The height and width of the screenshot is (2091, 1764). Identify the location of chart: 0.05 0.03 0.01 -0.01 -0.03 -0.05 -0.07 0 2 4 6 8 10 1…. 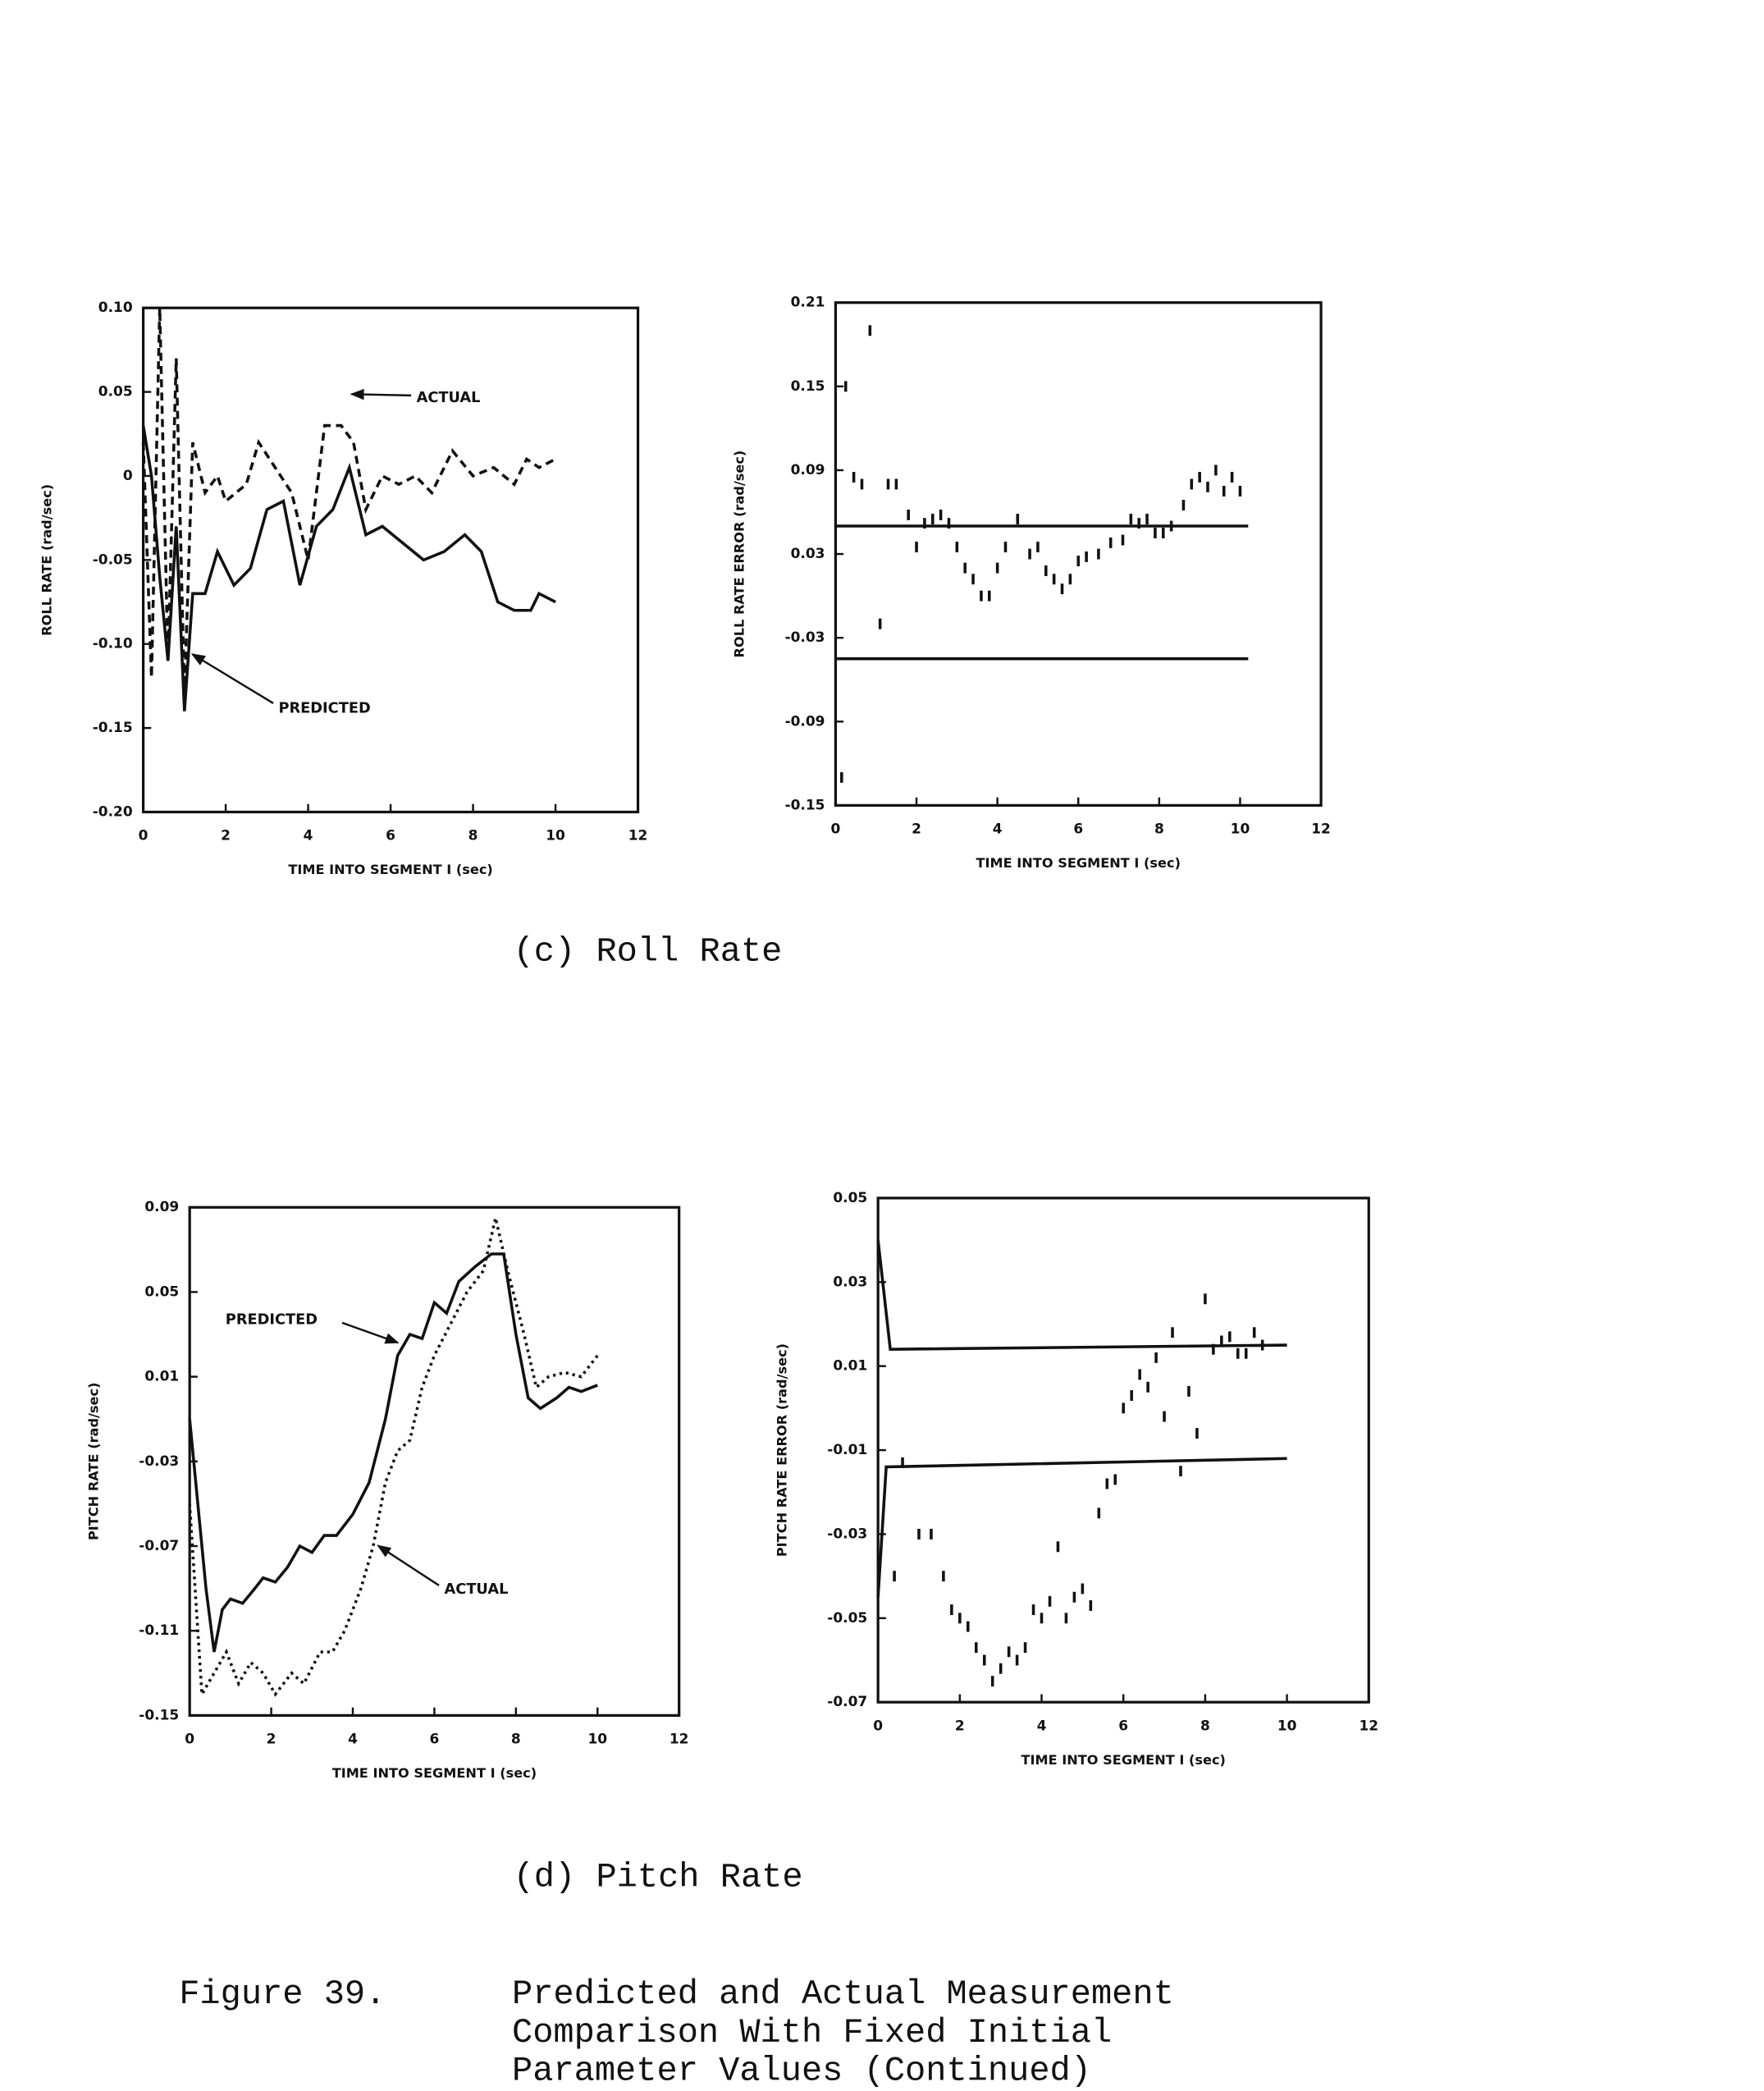
(1076, 1479).